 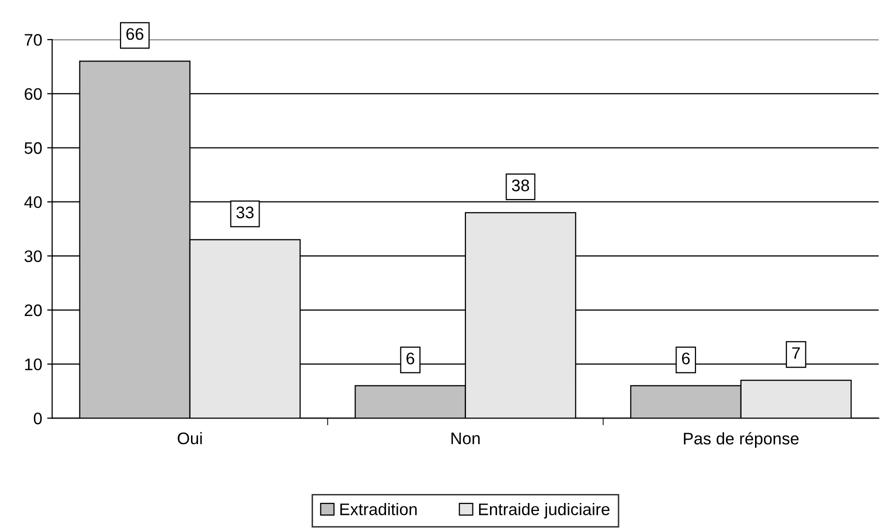 I want to click on y-tick-label: 50, so click(x=33, y=148).